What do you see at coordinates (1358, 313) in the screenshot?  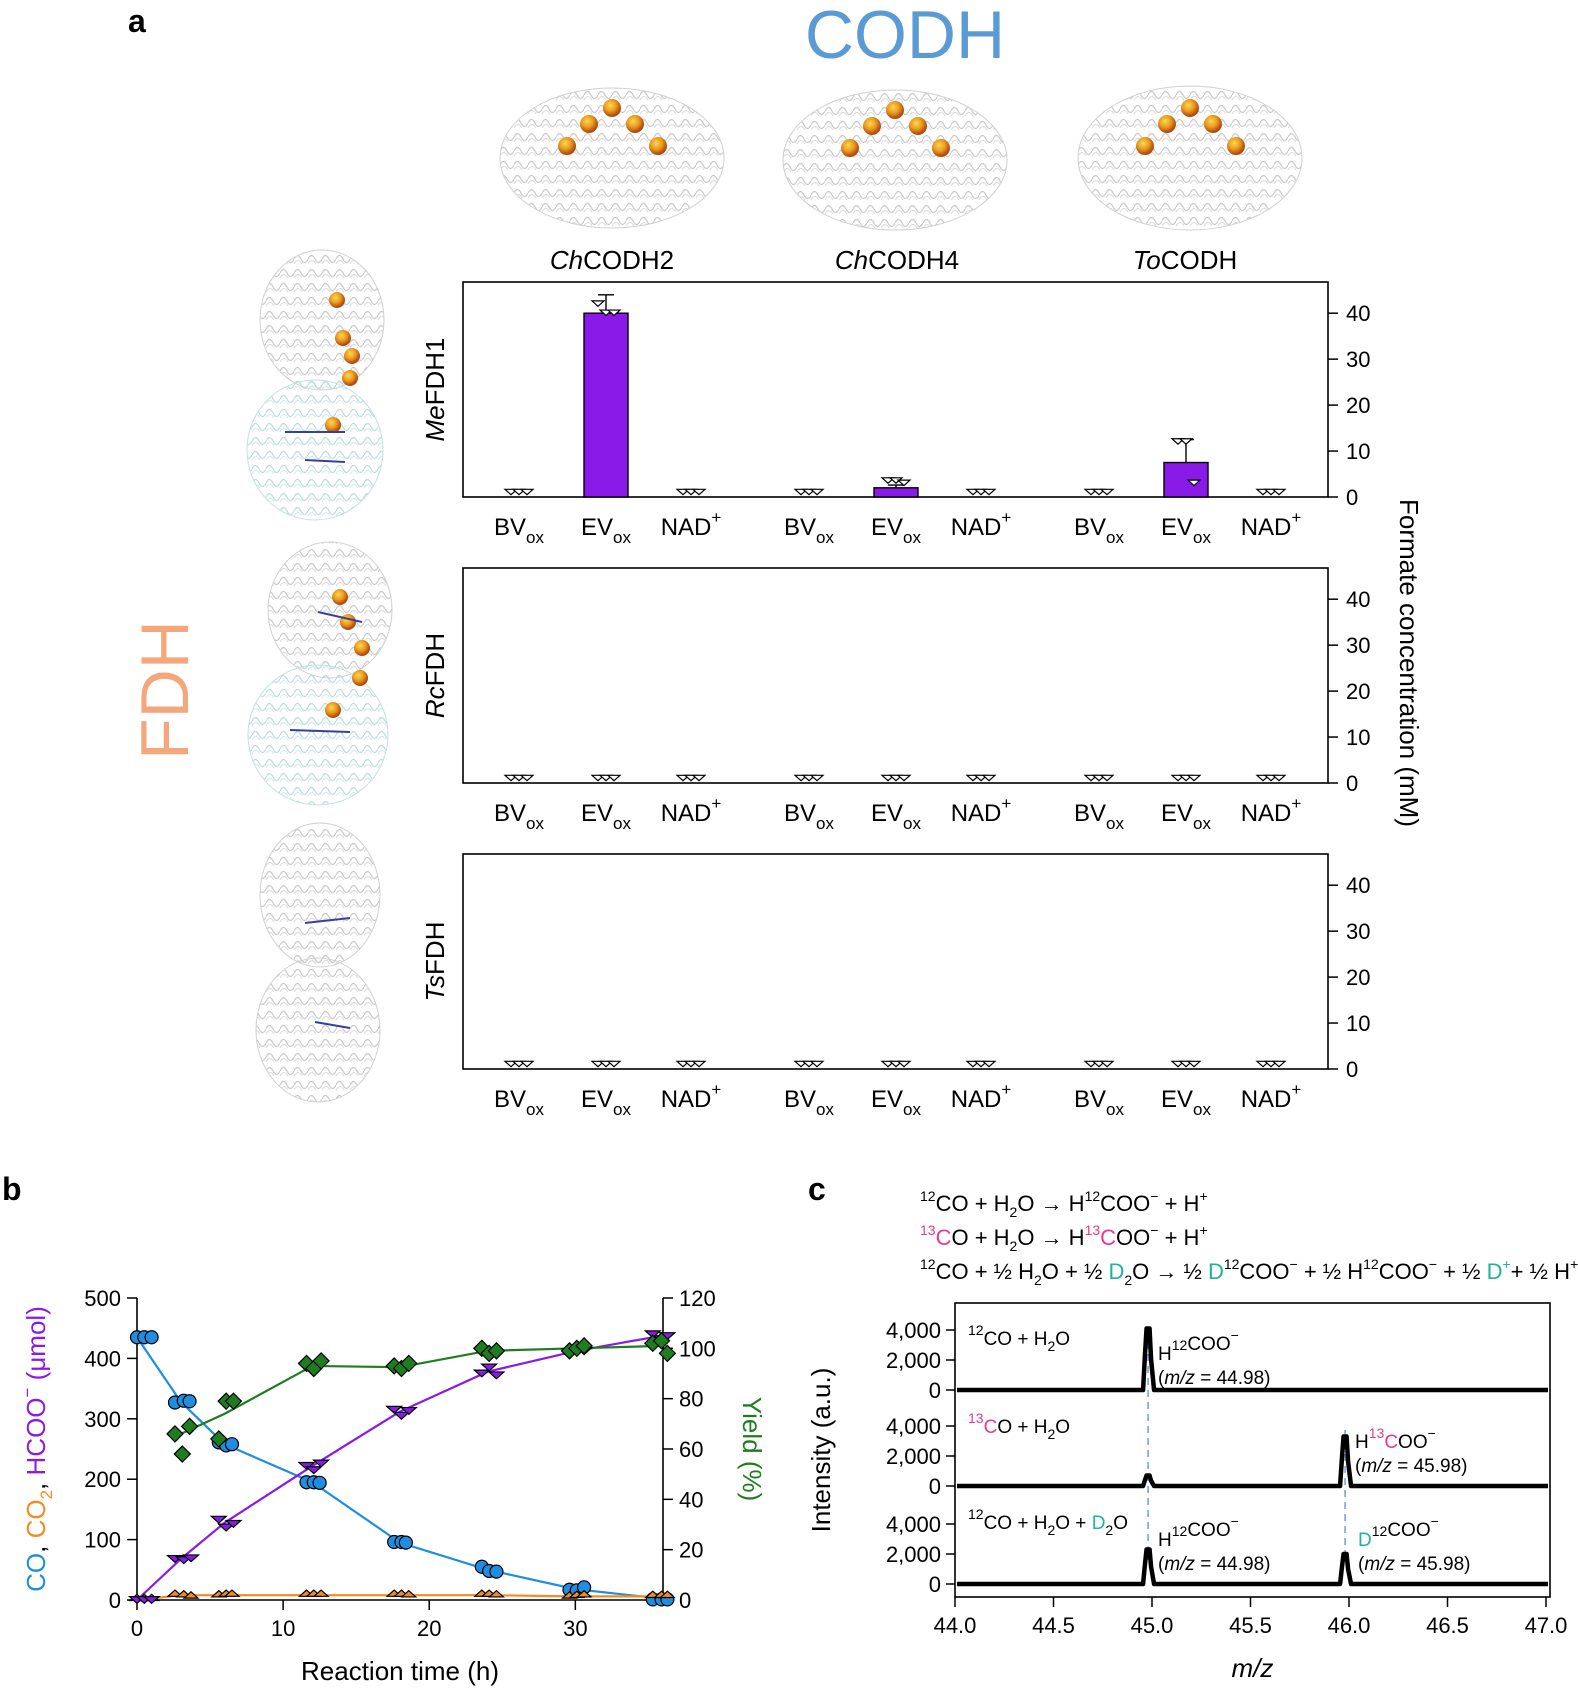 I see `y-tick-label: 40` at bounding box center [1358, 313].